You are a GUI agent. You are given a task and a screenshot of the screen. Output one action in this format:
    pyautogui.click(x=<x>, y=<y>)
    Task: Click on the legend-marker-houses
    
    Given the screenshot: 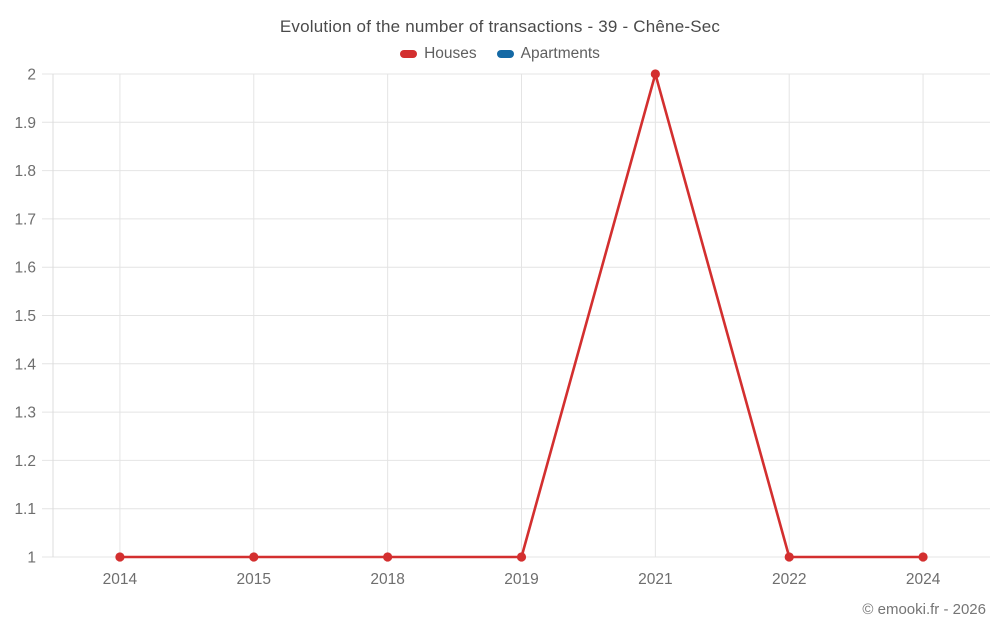 What is the action you would take?
    pyautogui.click(x=409, y=54)
    